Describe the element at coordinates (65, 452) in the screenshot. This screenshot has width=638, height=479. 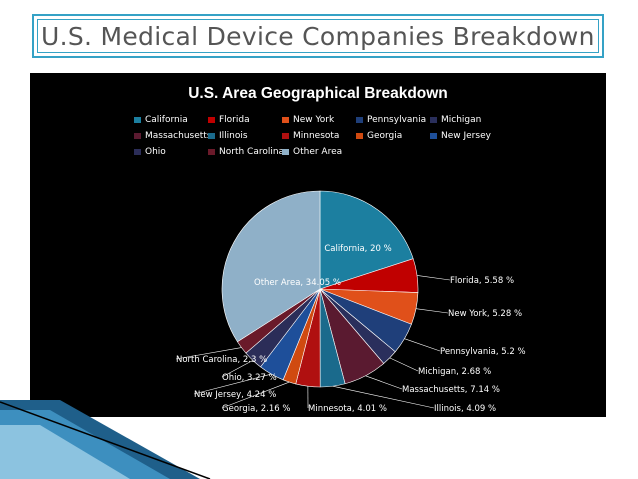
I see `swoosh-band-light` at that location.